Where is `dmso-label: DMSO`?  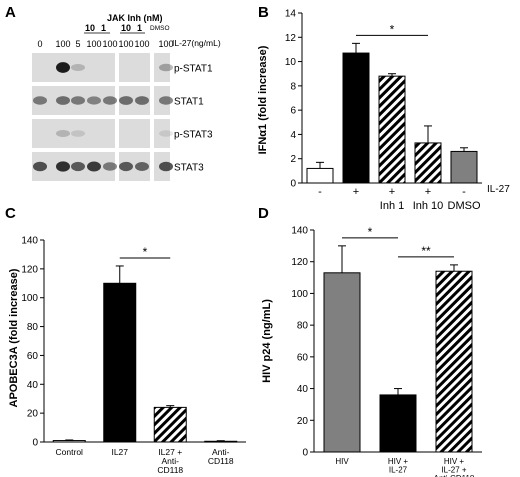 dmso-label: DMSO is located at coordinates (160, 28).